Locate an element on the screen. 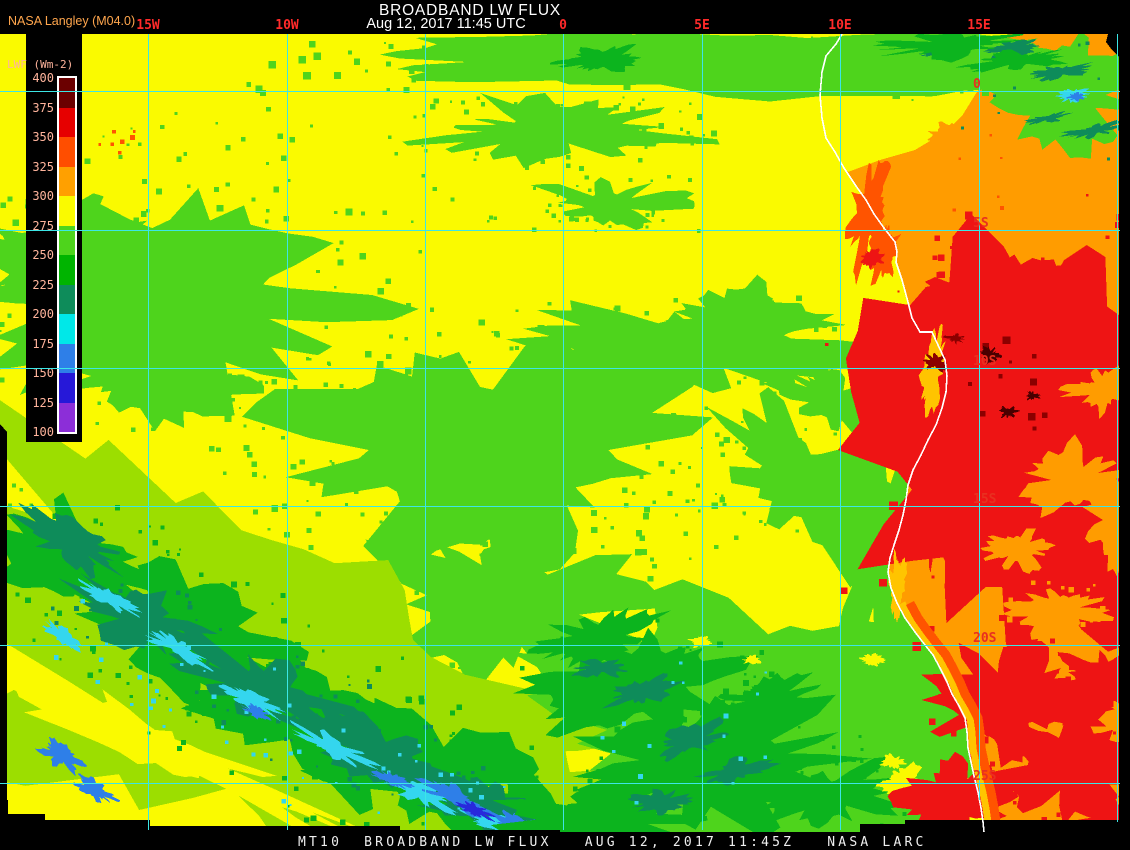 This screenshot has height=850, width=1130. coast-red-strip is located at coordinates (936, 485).